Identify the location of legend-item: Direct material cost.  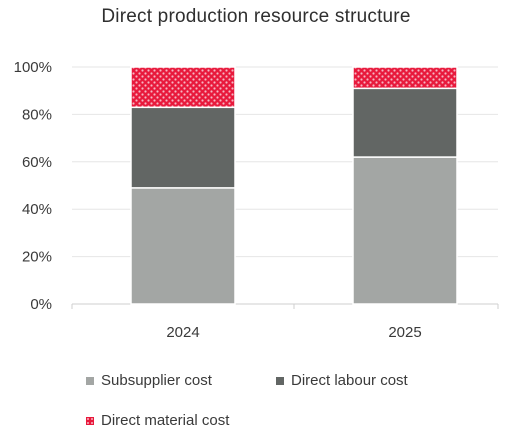
(157, 420).